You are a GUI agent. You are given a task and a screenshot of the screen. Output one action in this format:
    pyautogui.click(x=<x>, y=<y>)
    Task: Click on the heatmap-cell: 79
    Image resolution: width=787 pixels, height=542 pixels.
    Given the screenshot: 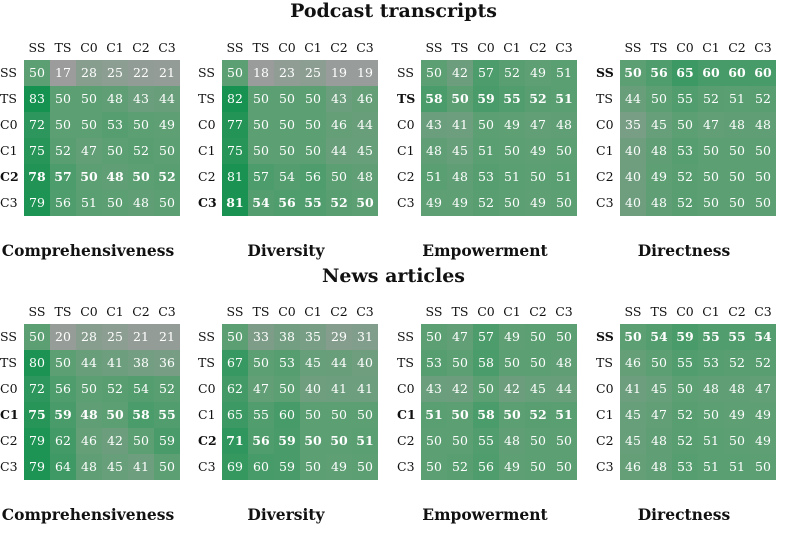 What is the action you would take?
    pyautogui.click(x=37, y=441)
    